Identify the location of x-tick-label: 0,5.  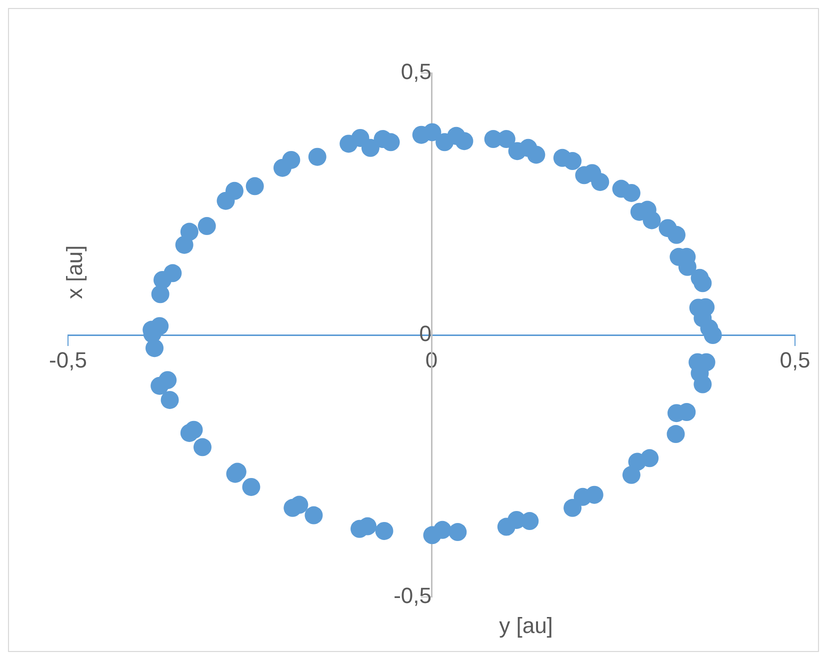
(795, 359).